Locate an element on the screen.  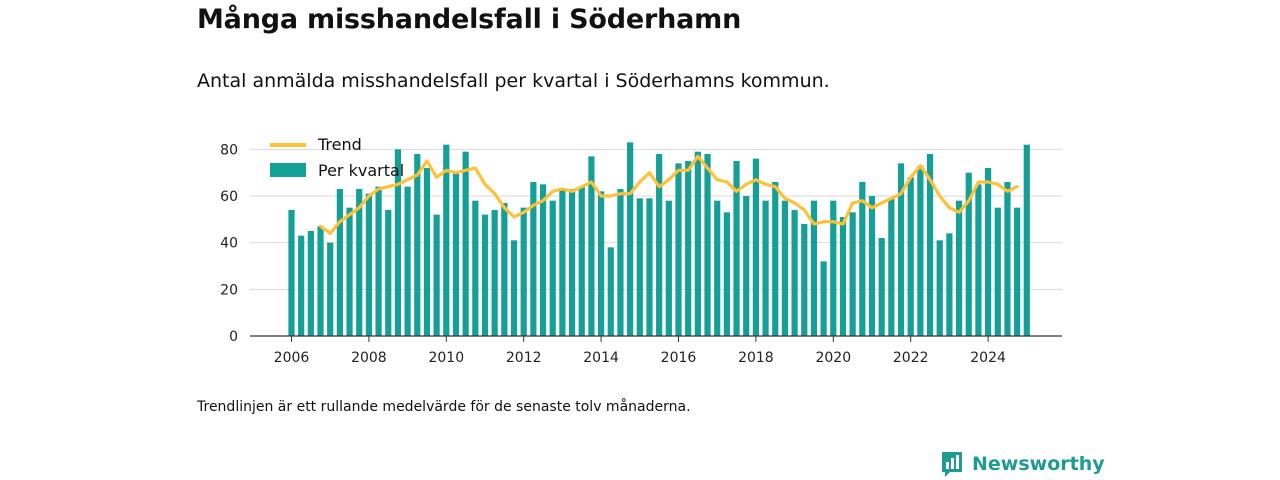
x-tick-label: 2018 is located at coordinates (756, 358).